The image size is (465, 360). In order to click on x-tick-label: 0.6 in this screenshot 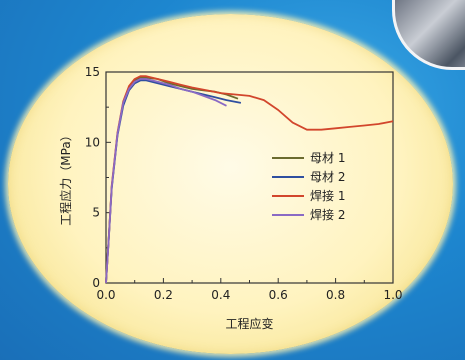, I will do `click(278, 295)`.